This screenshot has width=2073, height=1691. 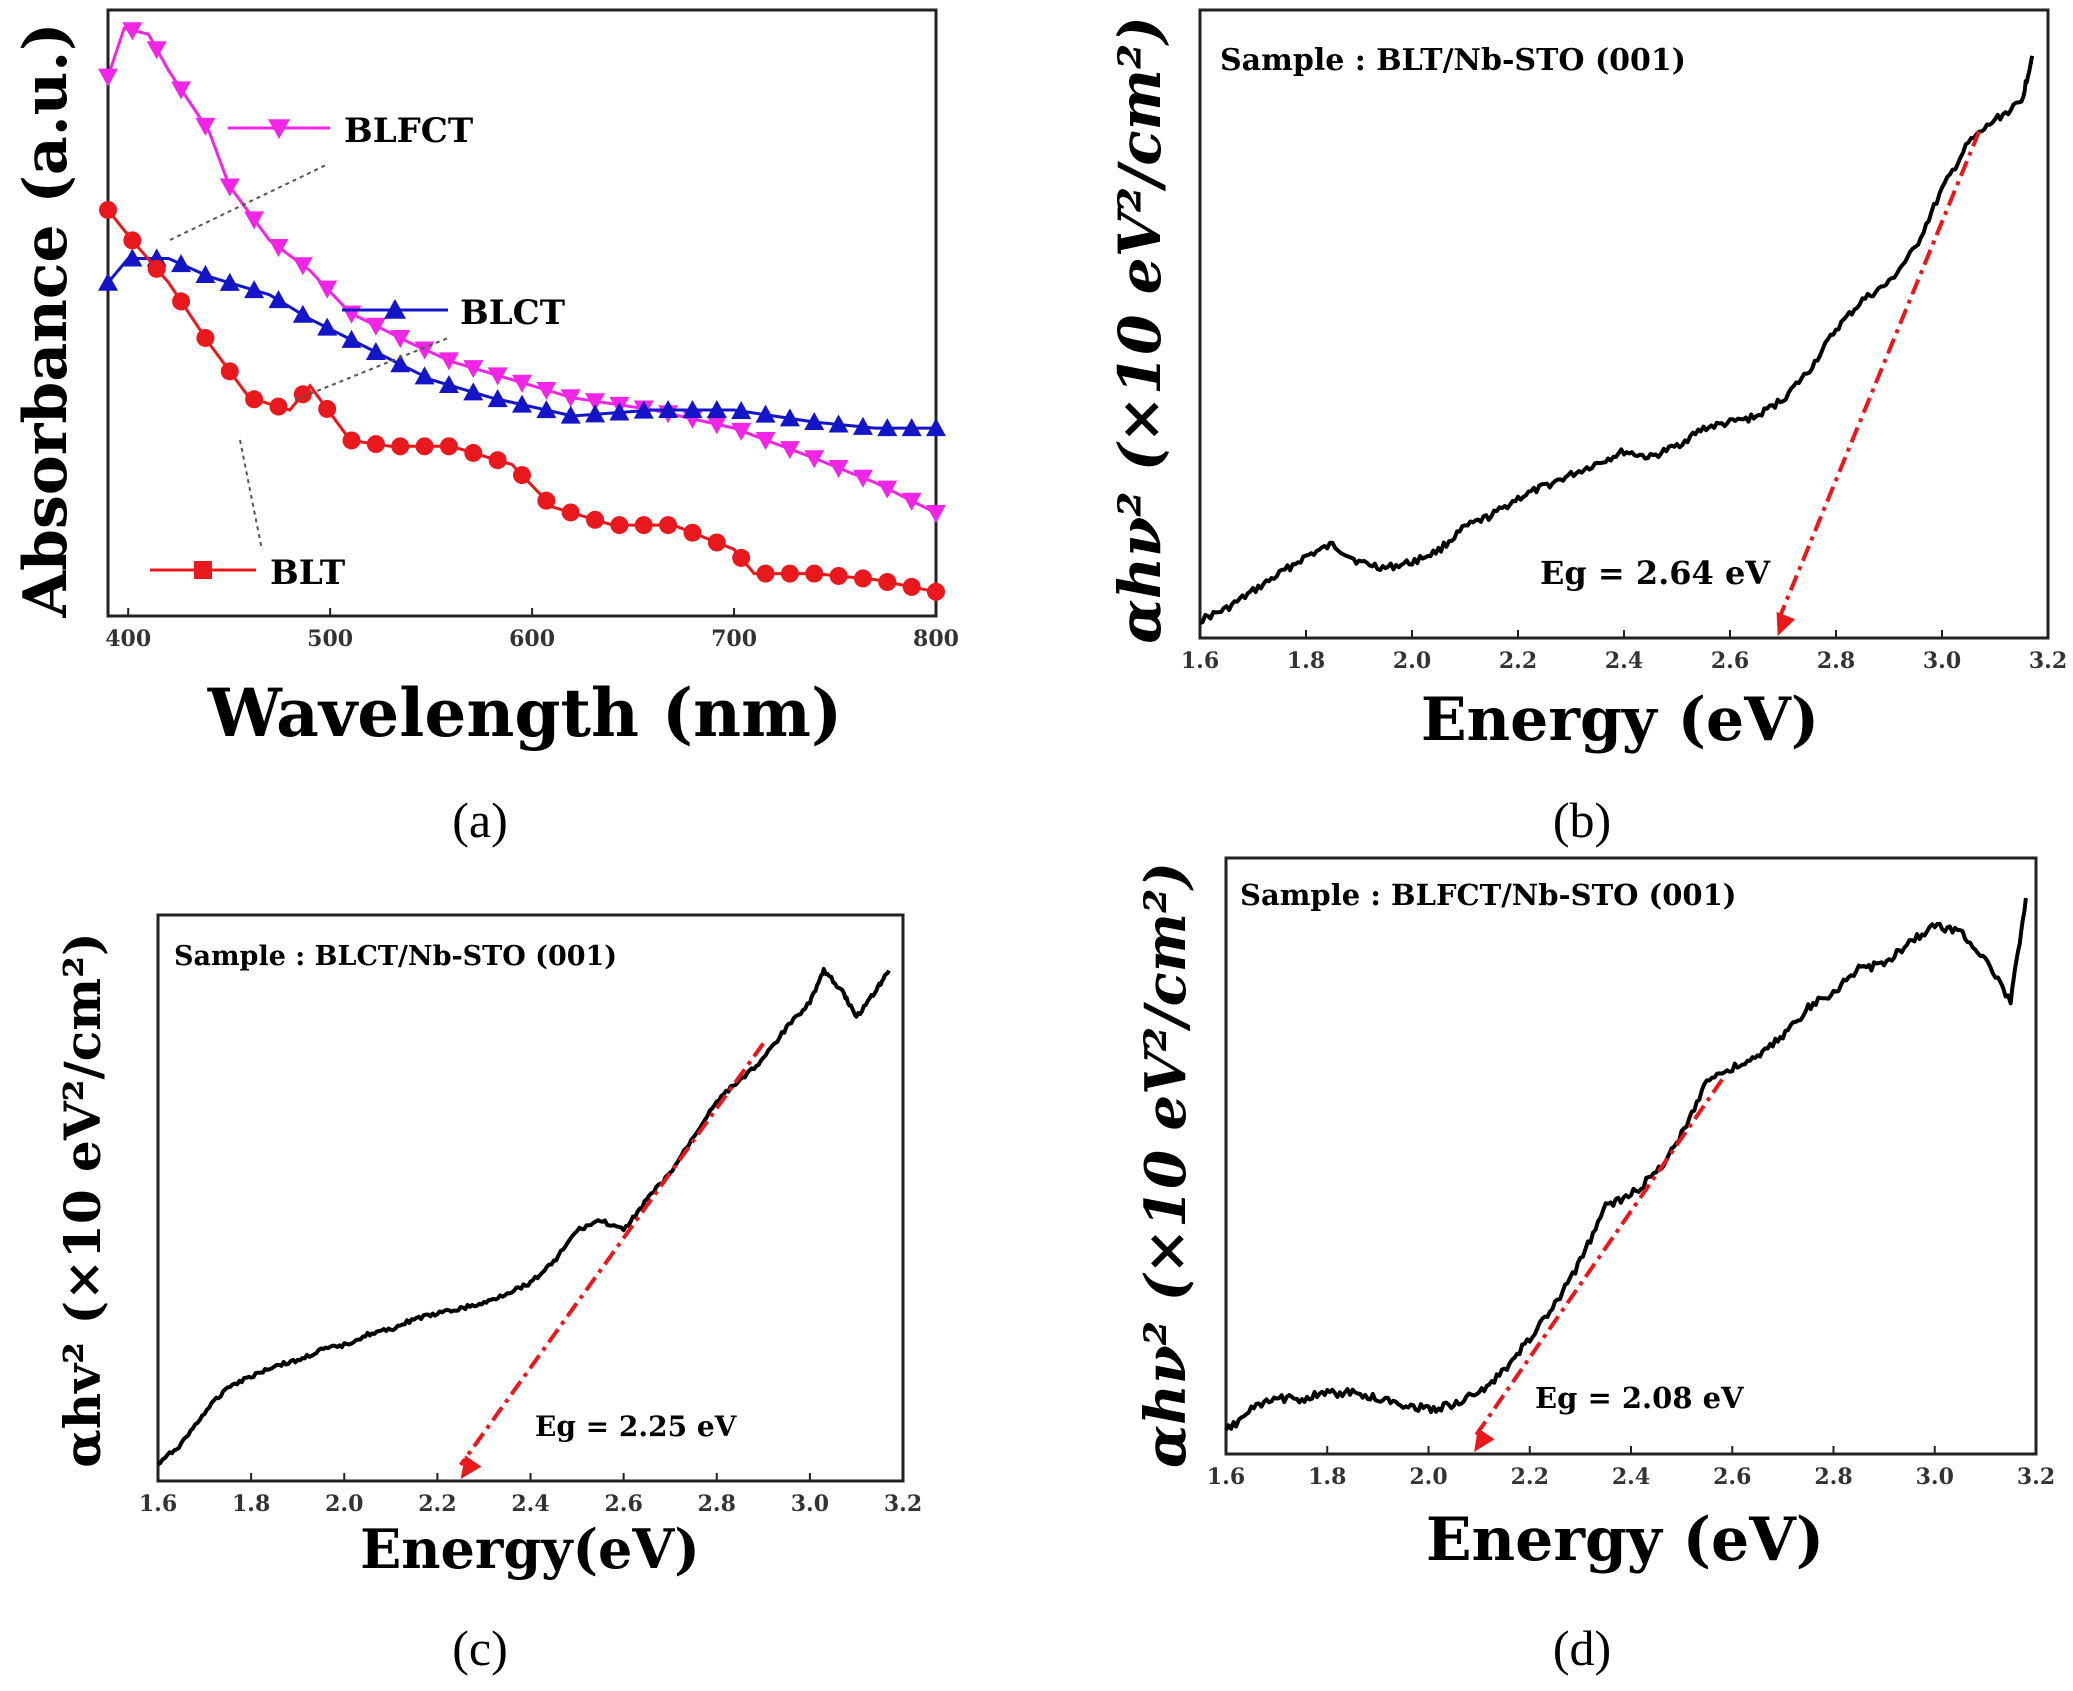 What do you see at coordinates (532, 639) in the screenshot?
I see `panel-a-tick-label: 600` at bounding box center [532, 639].